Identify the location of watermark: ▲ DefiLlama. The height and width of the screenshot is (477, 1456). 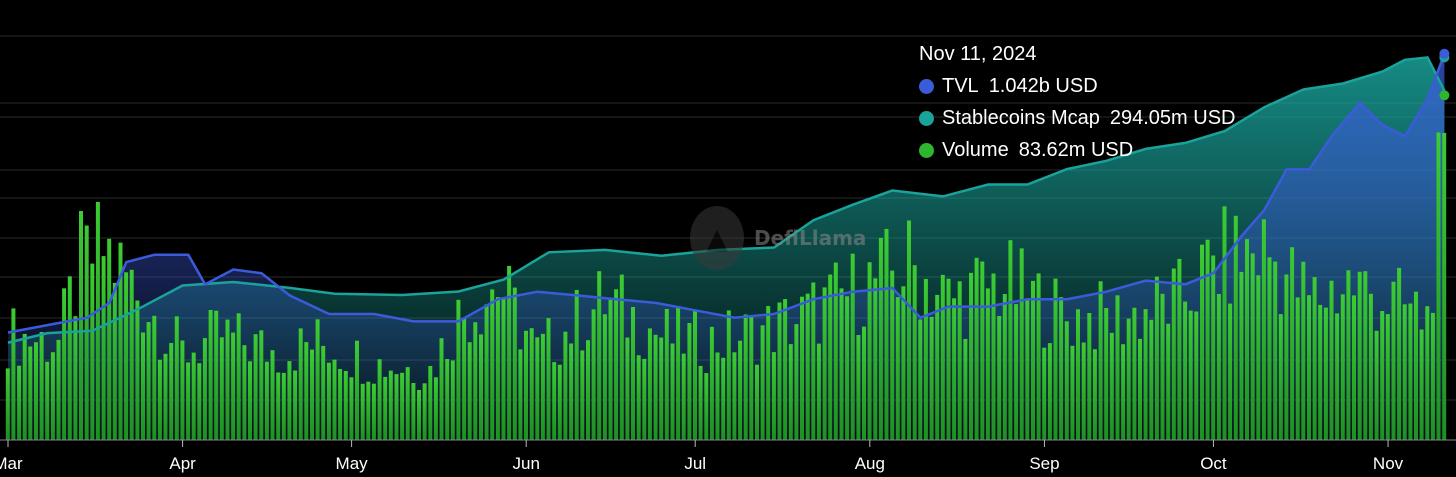
(778, 238).